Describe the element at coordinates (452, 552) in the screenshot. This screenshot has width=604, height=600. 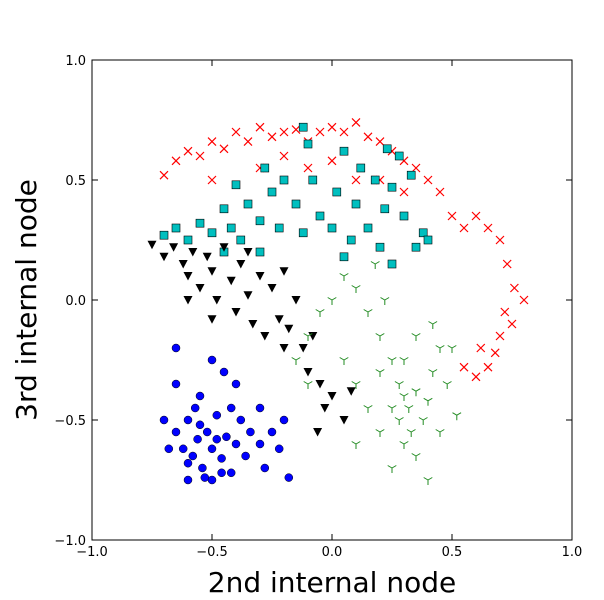
I see `x-tick-label: 0.5` at that location.